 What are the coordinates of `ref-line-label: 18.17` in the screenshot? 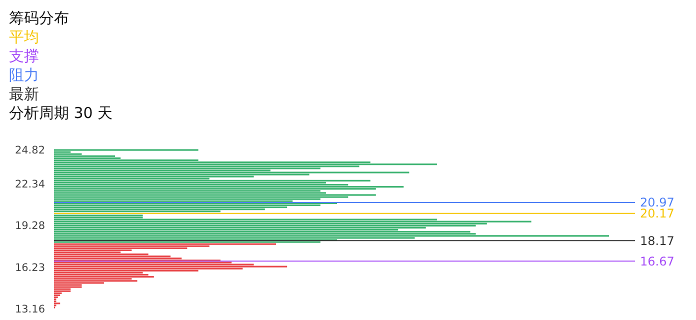 It's located at (657, 241).